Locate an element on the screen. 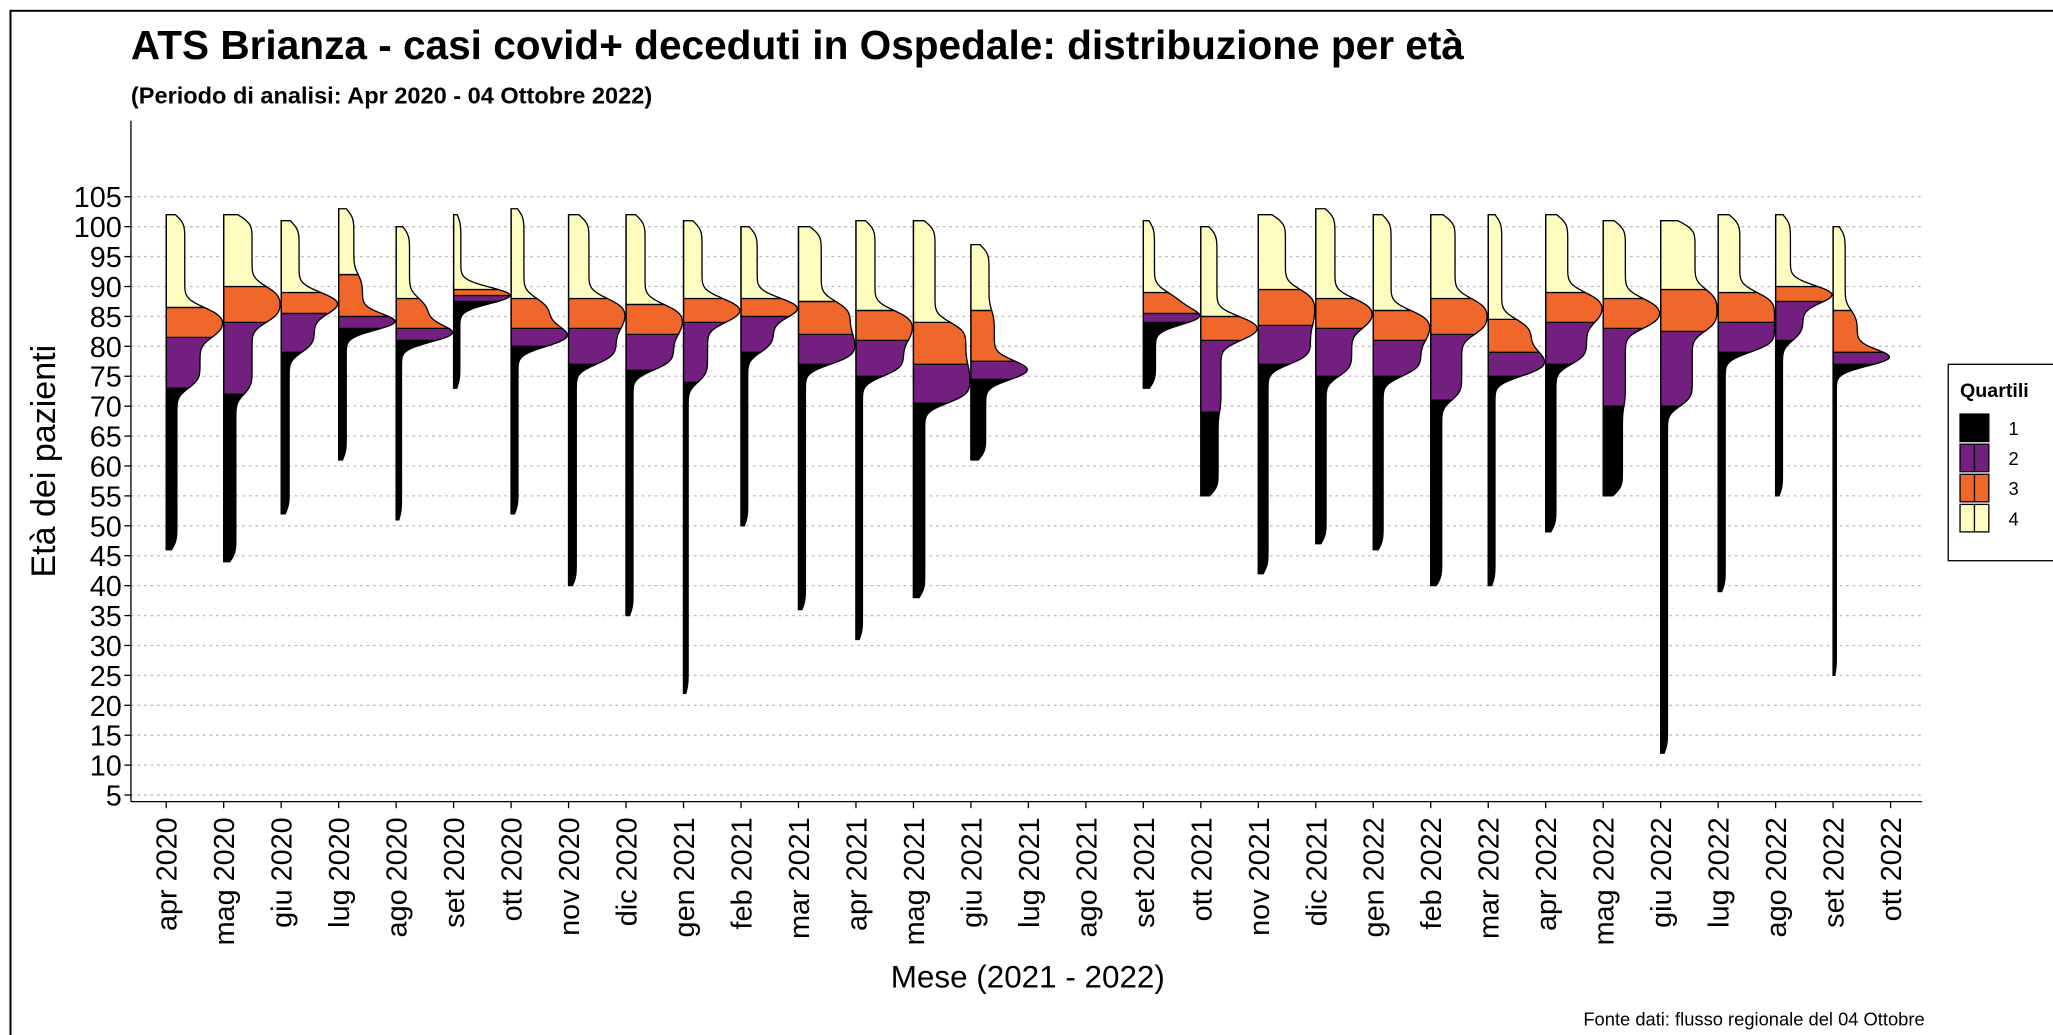 The width and height of the screenshot is (2053, 1035). x-tick-label: ago 2022 is located at coordinates (1777, 877).